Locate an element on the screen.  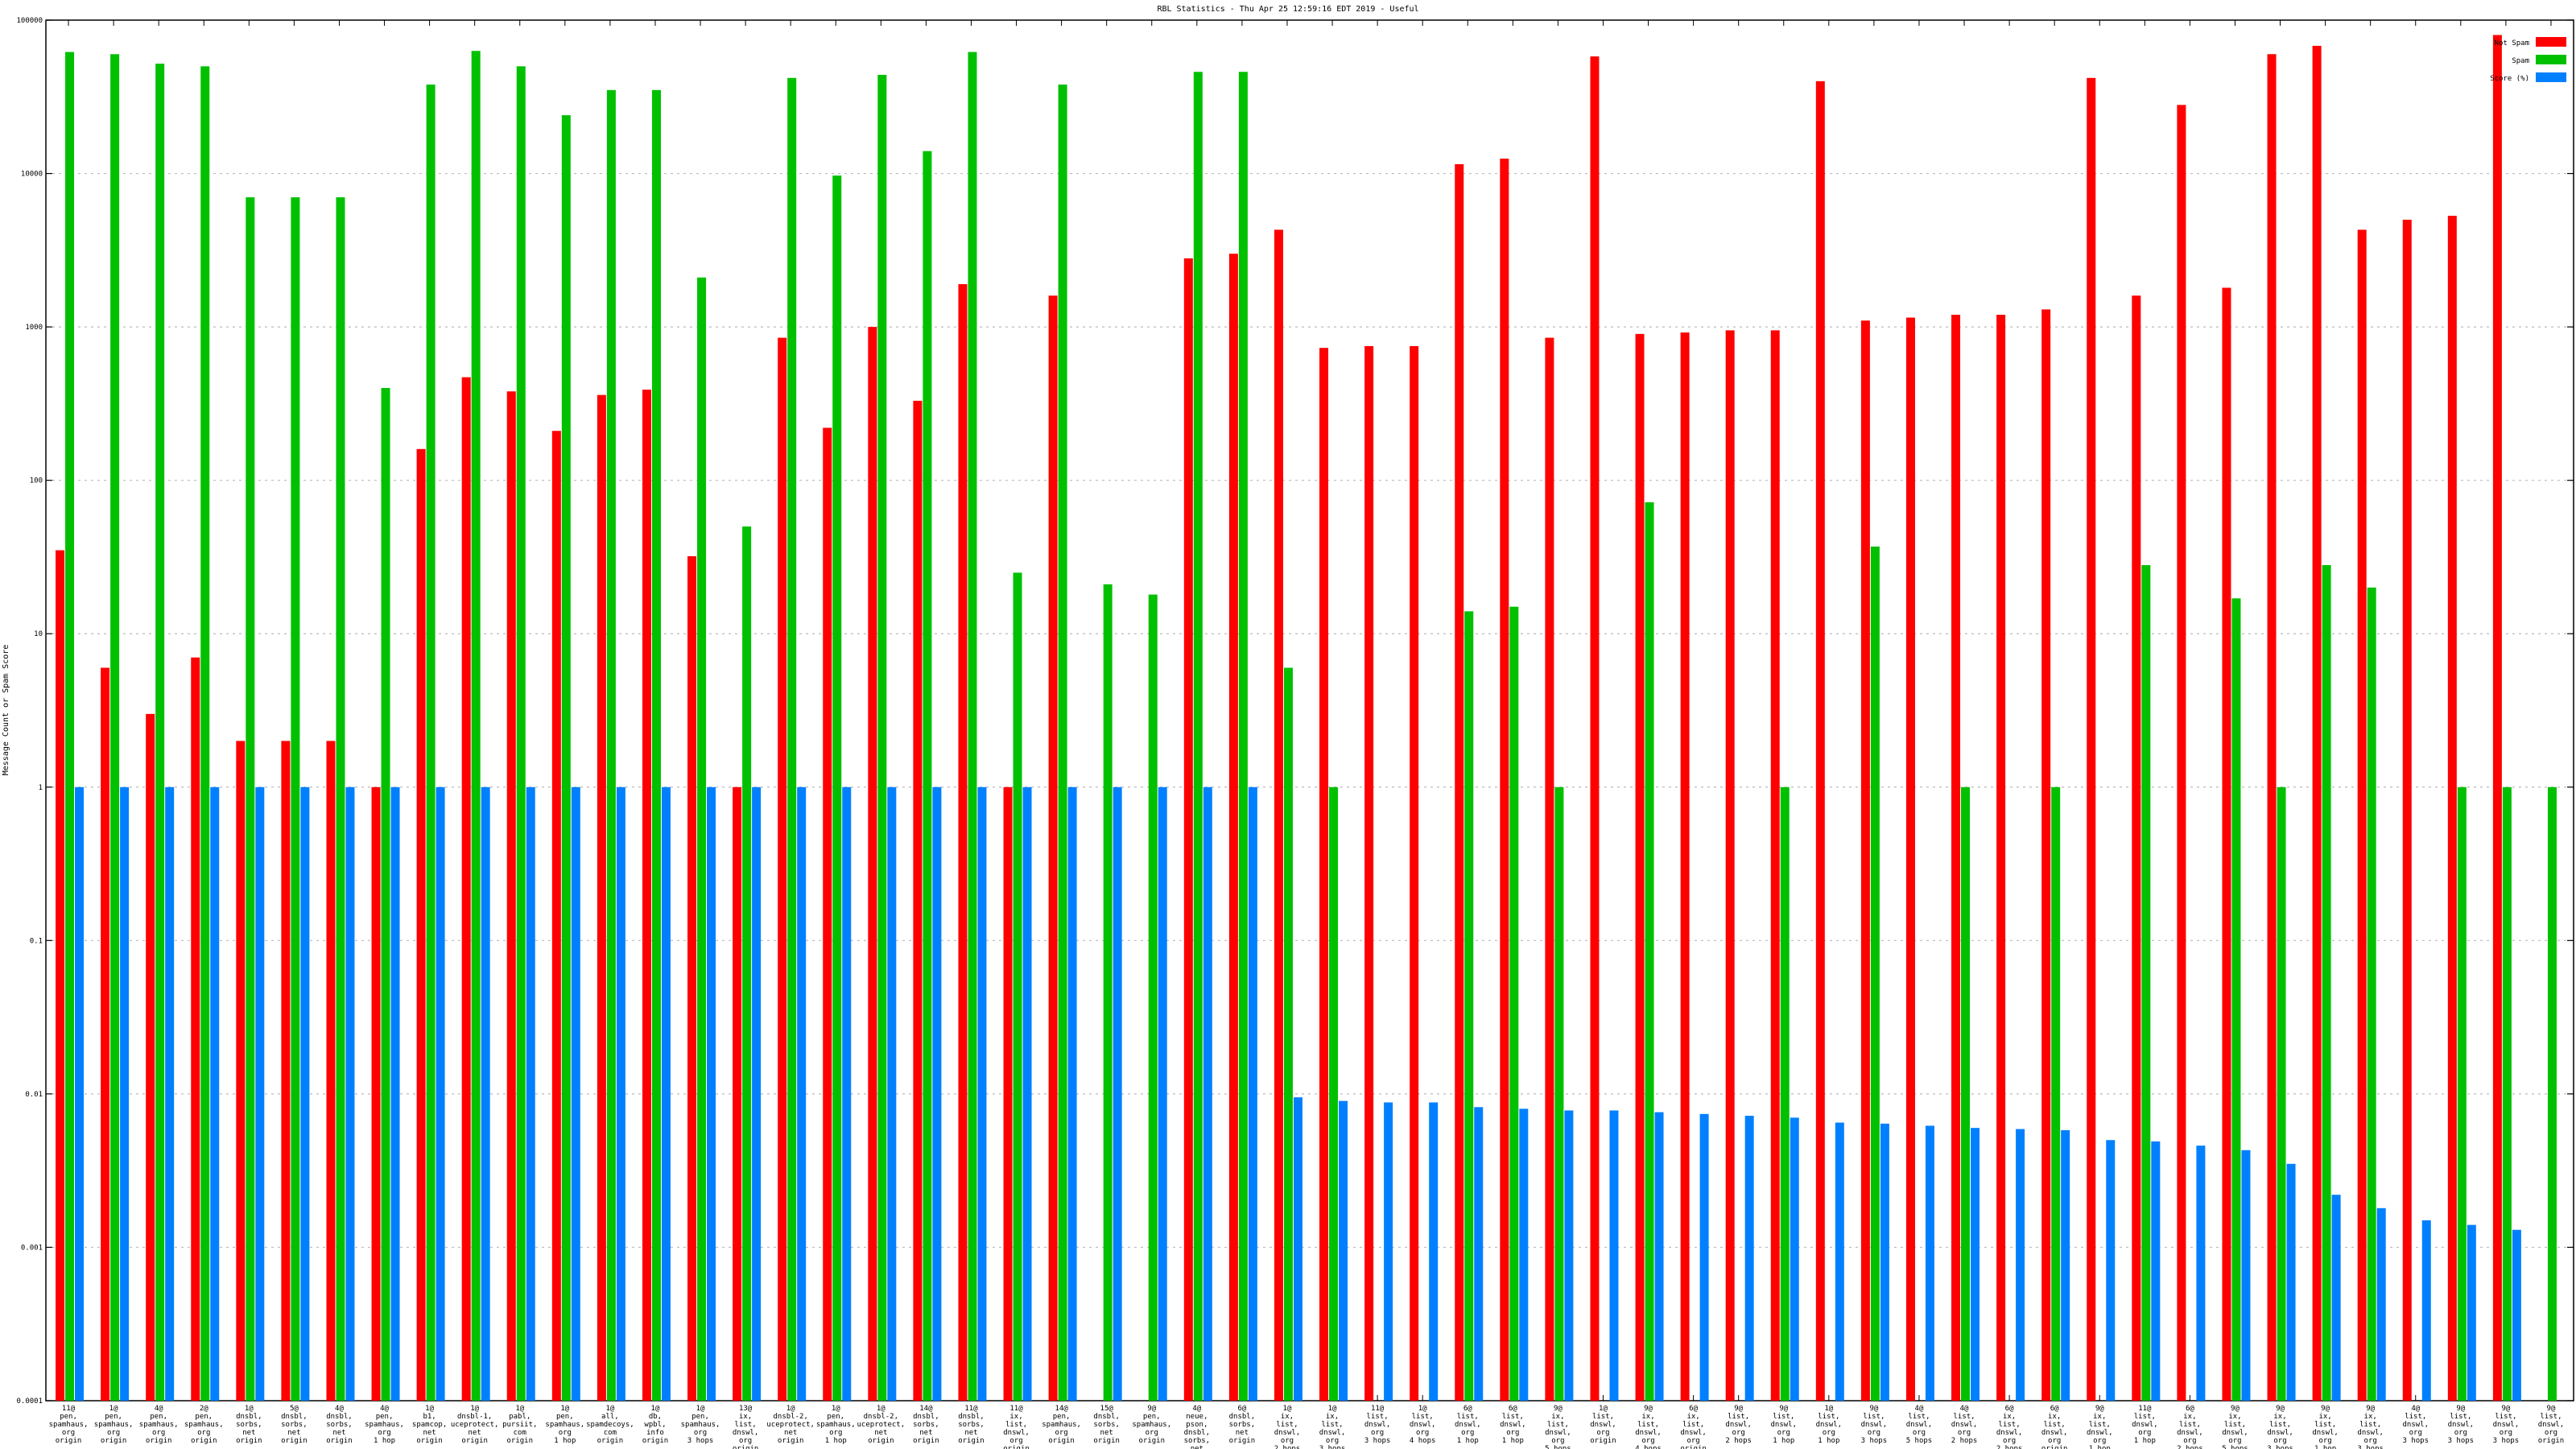
x-category-label: 11@ ix, list, dnswl, org origin is located at coordinates (1016, 1427).